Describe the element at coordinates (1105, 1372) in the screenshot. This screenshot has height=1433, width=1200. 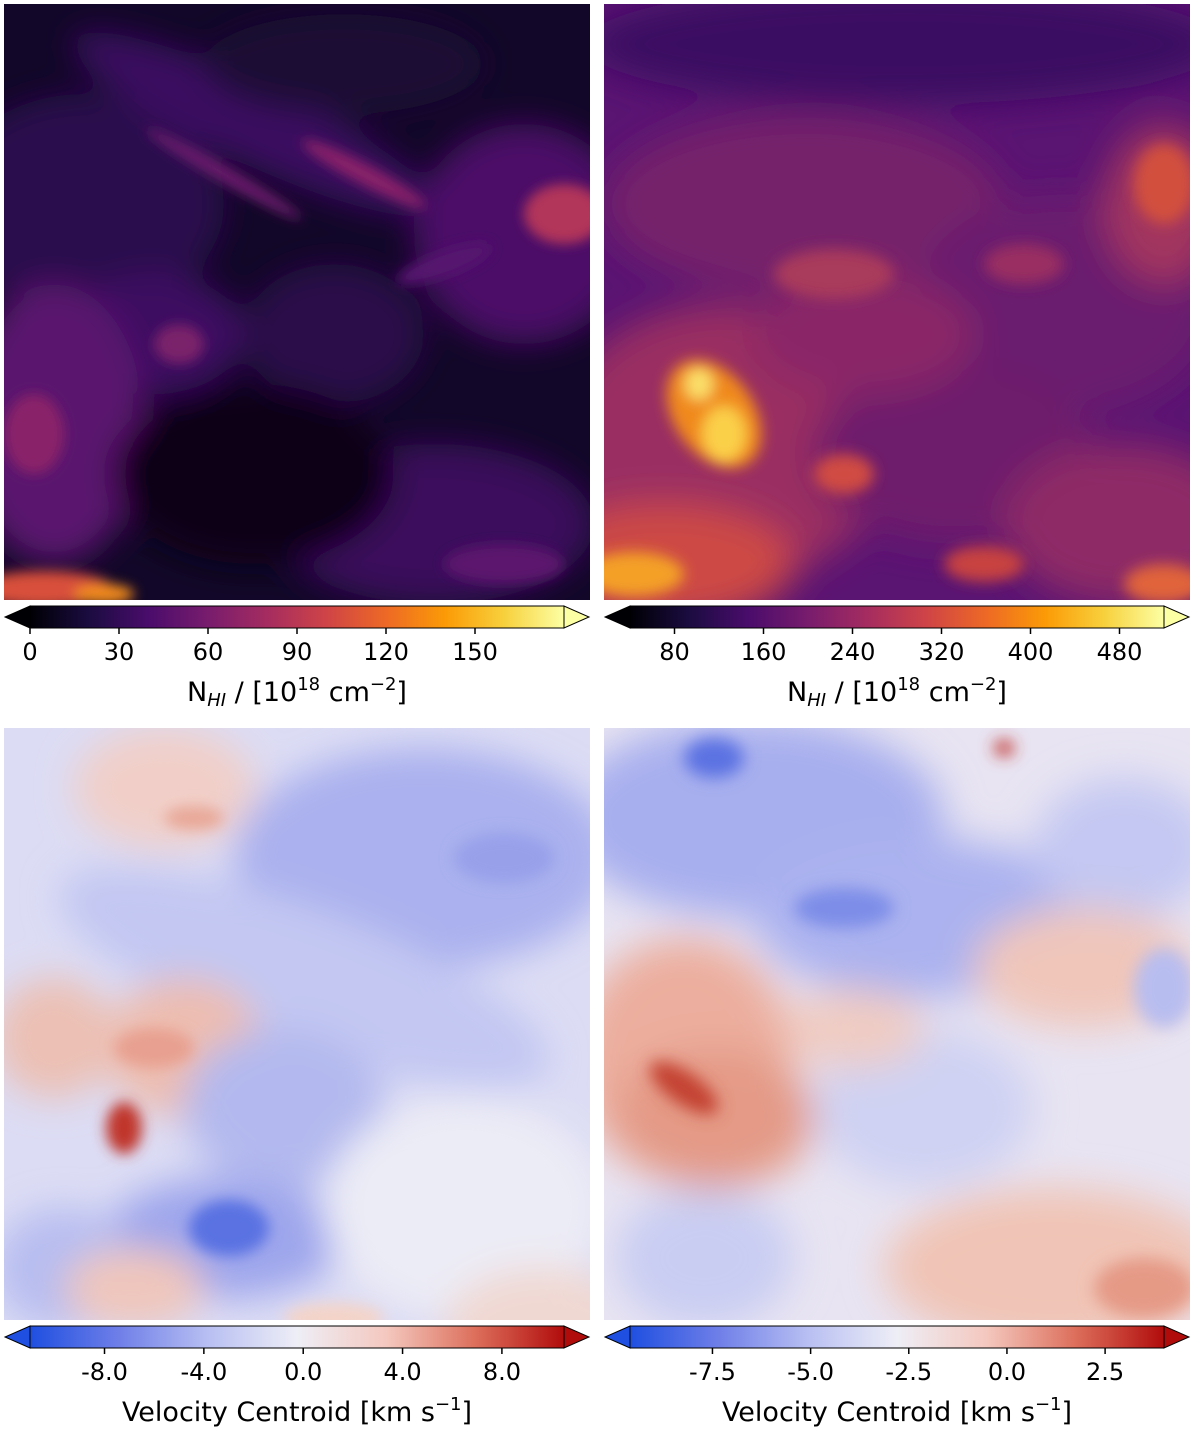
I see `colorbar-tick-label: 2.5` at that location.